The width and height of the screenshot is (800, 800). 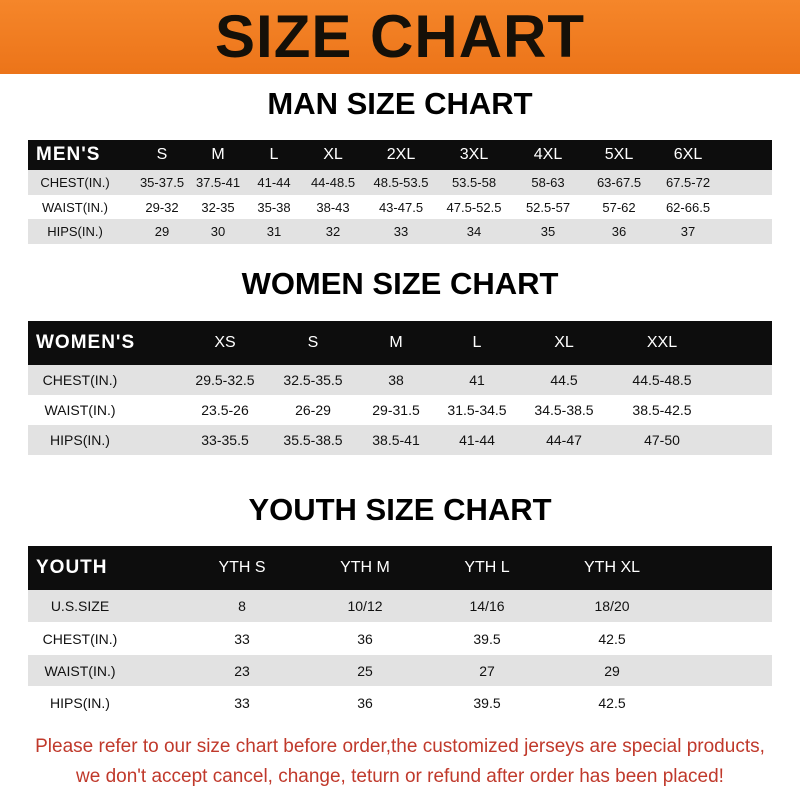 I want to click on value-cell: 29.5-32.5, so click(x=225, y=380).